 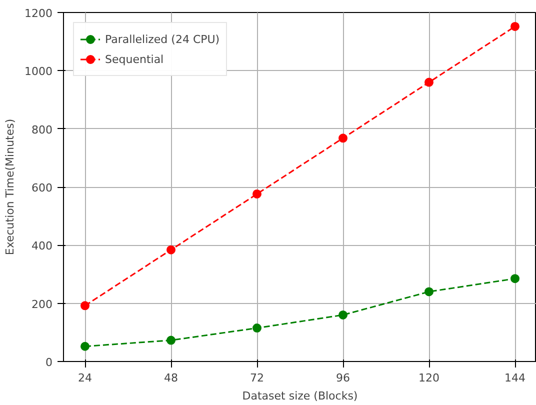 I want to click on y-axis-title: Execution Time(Minutes), so click(x=10, y=187).